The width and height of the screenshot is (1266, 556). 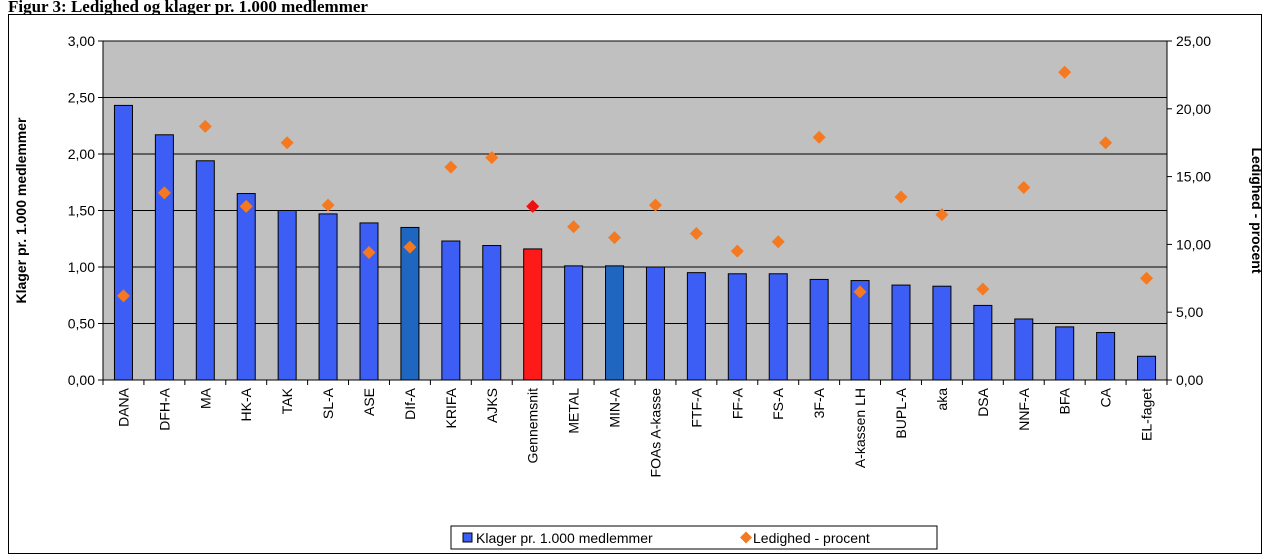 I want to click on y-axis-title: Klager pr. 1.000 medlemmer, so click(x=21, y=210).